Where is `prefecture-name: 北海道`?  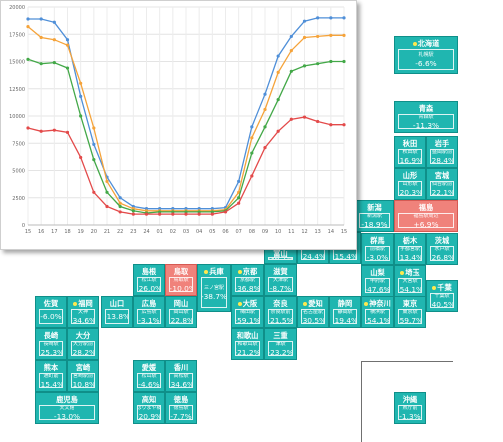 prefecture-name: 北海道 is located at coordinates (426, 43).